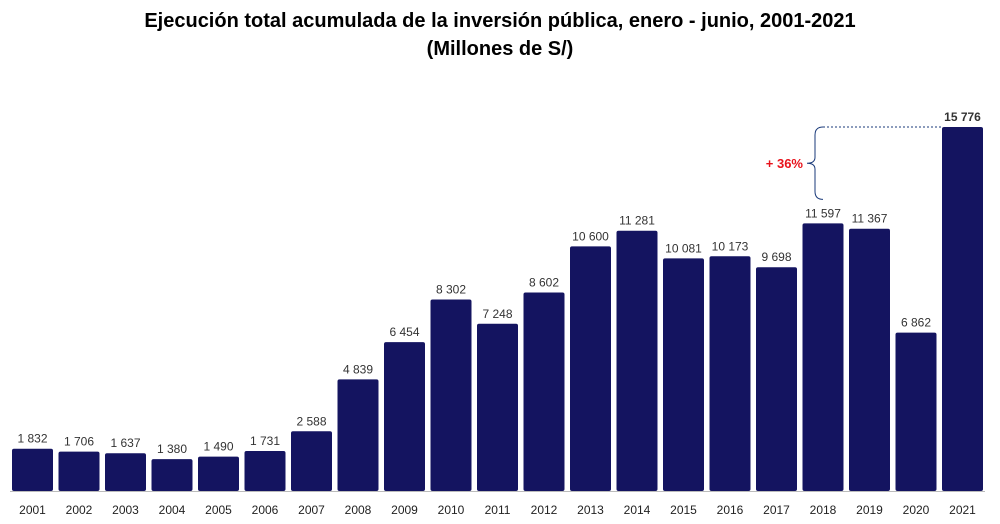 The width and height of the screenshot is (1000, 524). What do you see at coordinates (497, 407) in the screenshot?
I see `bar-2011` at bounding box center [497, 407].